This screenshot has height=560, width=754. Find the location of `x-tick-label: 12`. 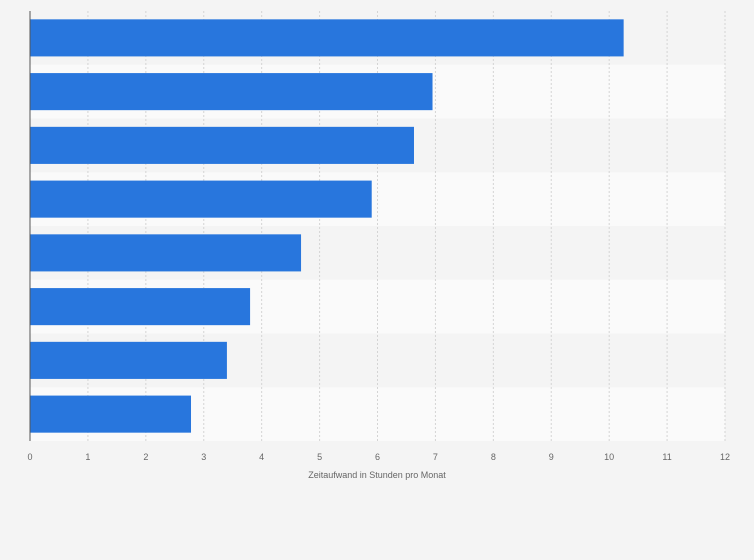

x-tick-label: 12 is located at coordinates (725, 457).